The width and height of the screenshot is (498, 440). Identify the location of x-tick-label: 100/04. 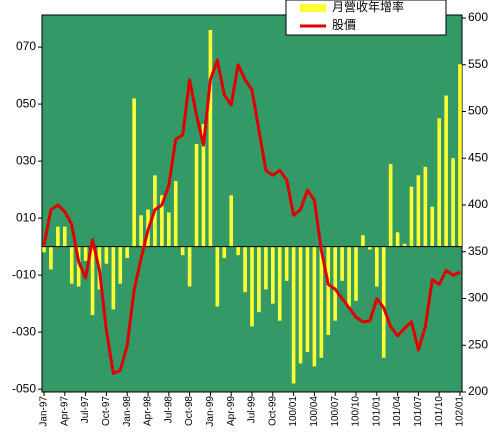
(314, 411).